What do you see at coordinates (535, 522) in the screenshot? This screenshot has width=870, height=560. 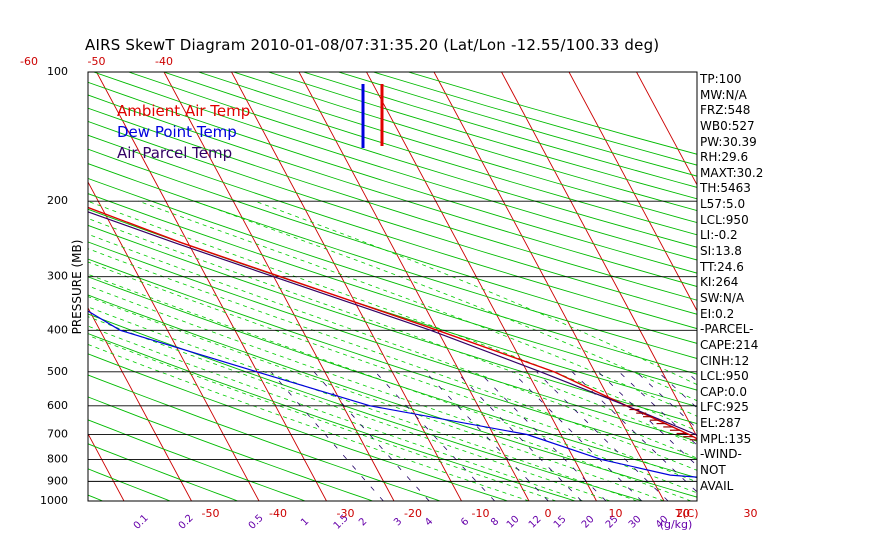 I see `mixing-ratio-label: 12` at bounding box center [535, 522].